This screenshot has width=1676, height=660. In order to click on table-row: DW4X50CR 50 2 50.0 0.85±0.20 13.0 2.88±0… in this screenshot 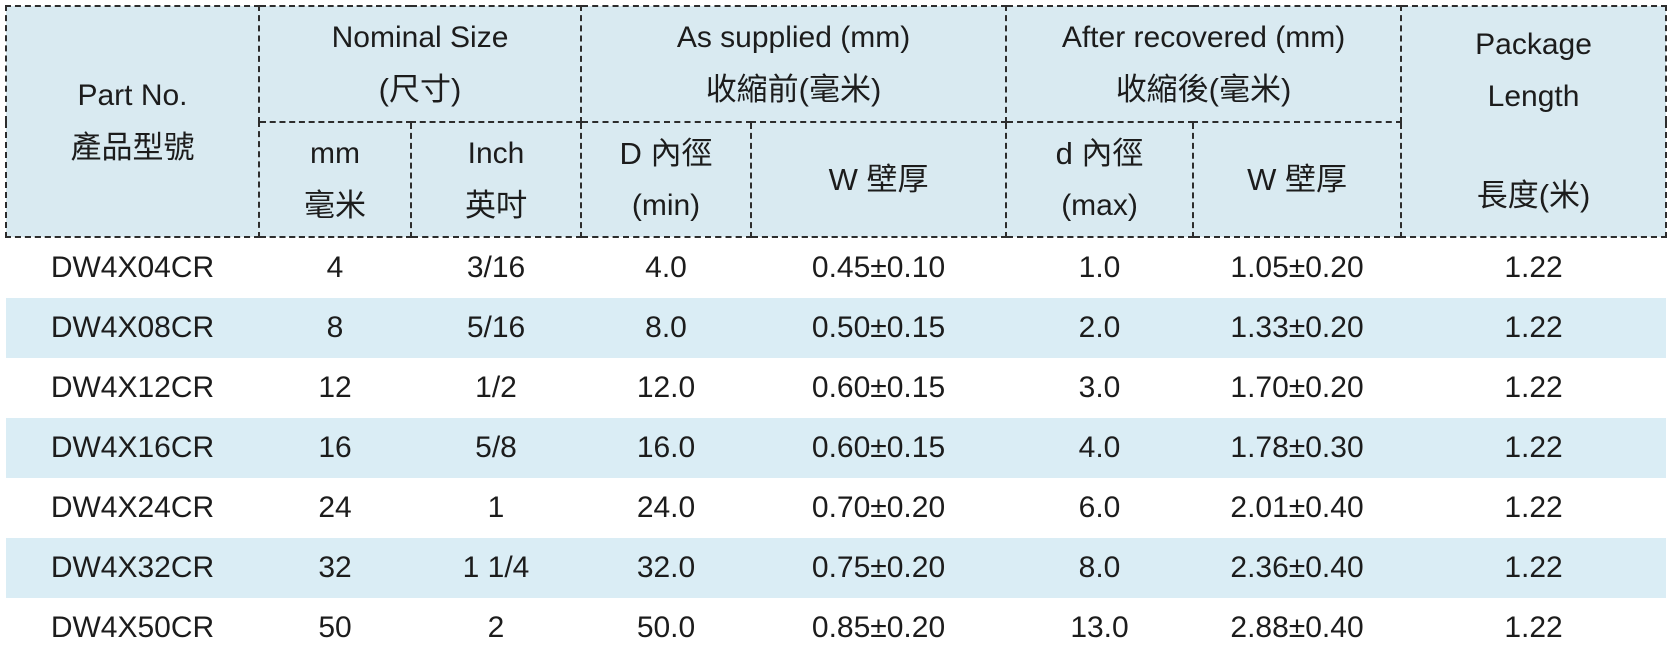, I will do `click(836, 628)`.